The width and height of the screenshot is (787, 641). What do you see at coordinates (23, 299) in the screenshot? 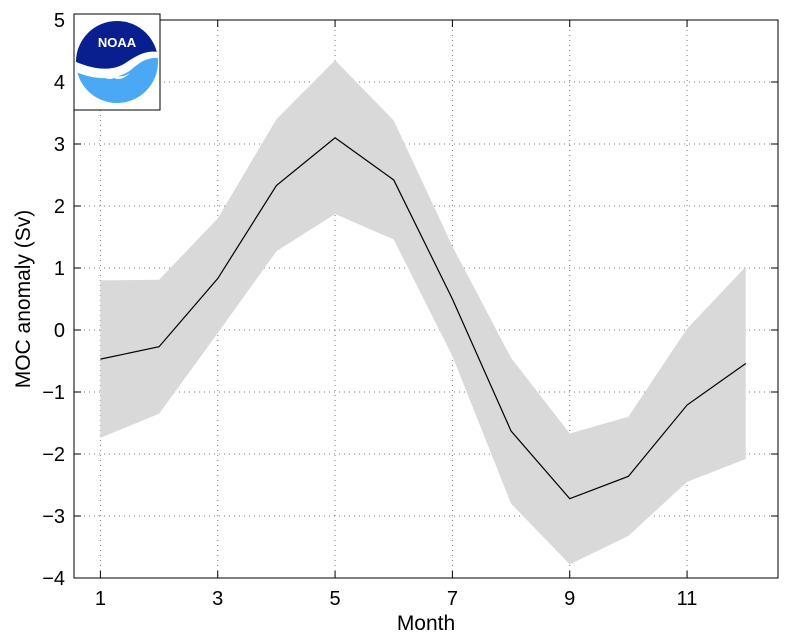
I see `y-axis-label: MOC anomaly (Sv)` at bounding box center [23, 299].